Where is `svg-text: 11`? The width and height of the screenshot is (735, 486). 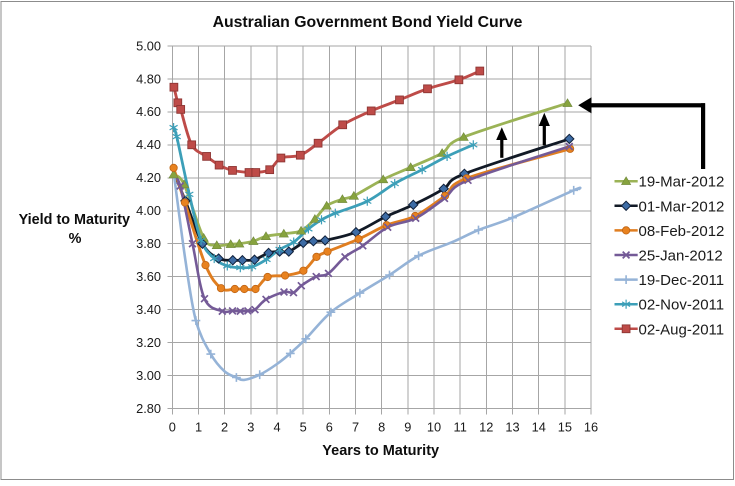 svg-text: 11 is located at coordinates (460, 427).